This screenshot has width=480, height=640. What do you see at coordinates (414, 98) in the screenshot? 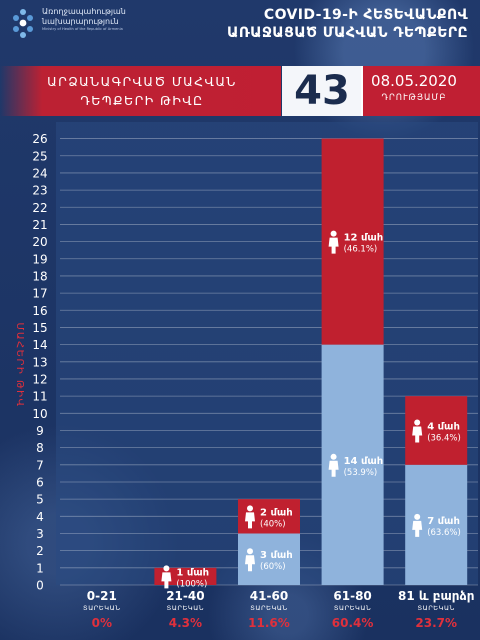
I see `report-date-label: ԴՐՈՒԹՅԱՄԲ` at bounding box center [414, 98].